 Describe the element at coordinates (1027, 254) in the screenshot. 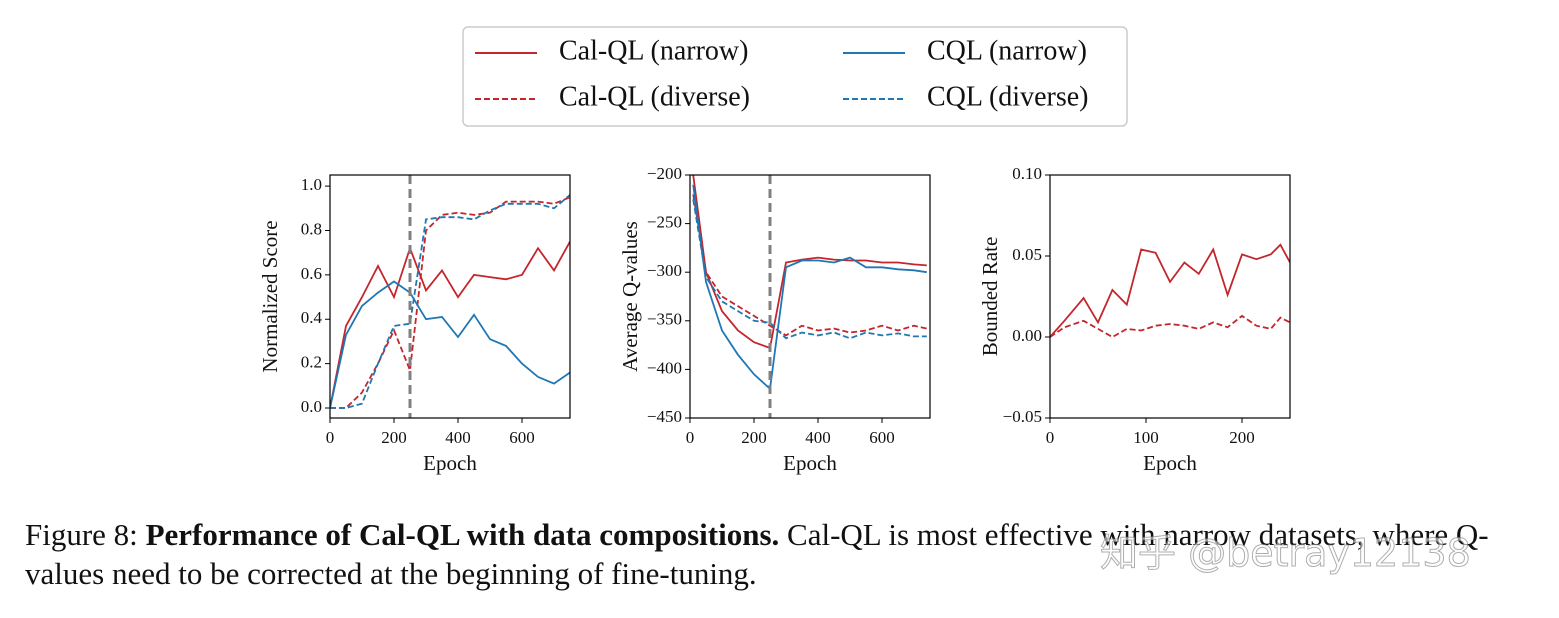

I see `y-tick-label: 0.05` at that location.